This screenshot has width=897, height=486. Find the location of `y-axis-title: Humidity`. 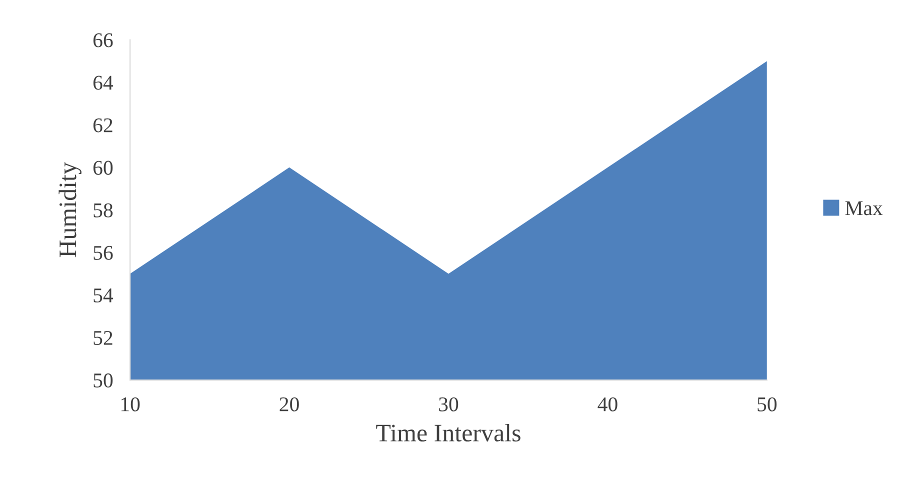

y-axis-title: Humidity is located at coordinates (70, 210).